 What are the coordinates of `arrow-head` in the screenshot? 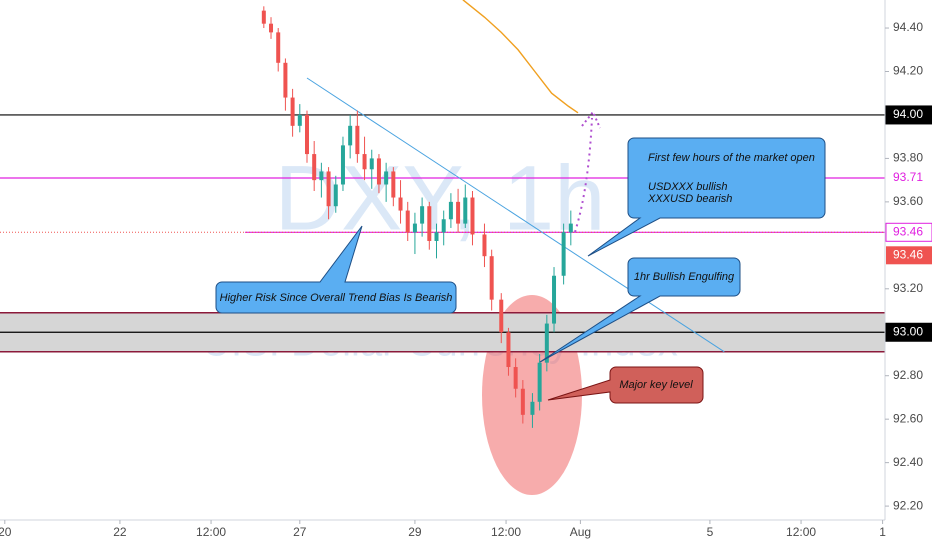 It's located at (591, 119).